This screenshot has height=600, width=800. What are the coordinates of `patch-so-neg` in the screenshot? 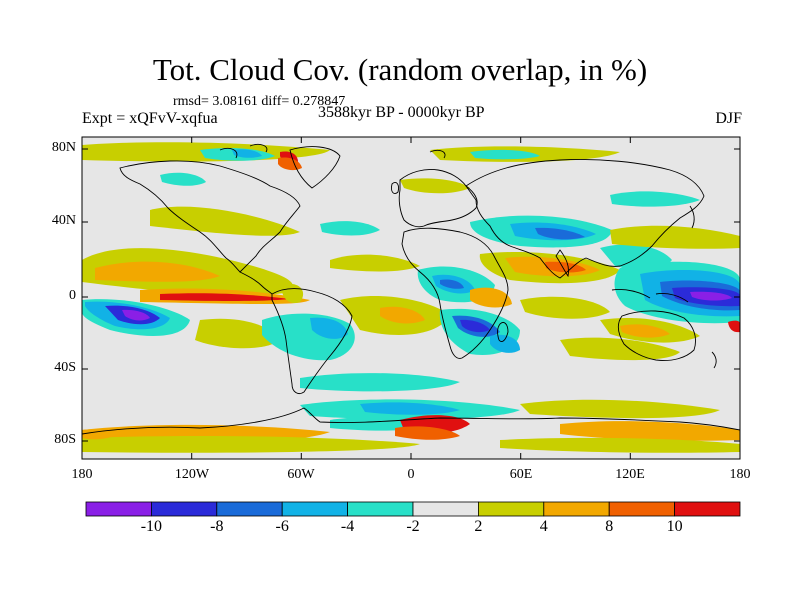 It's located at (380, 382).